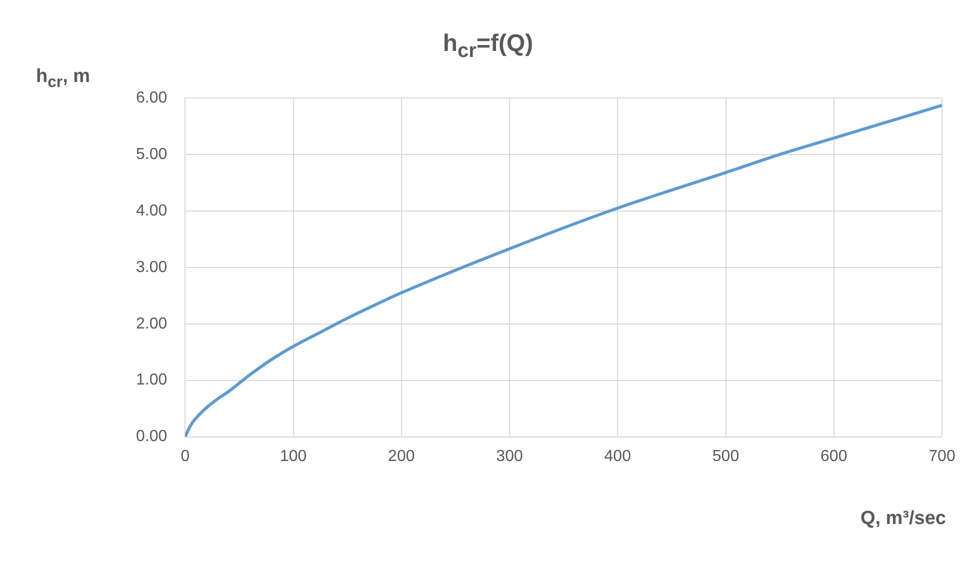  What do you see at coordinates (488, 46) in the screenshot?
I see `chart-title: h$_{cr}$=f(Q)` at bounding box center [488, 46].